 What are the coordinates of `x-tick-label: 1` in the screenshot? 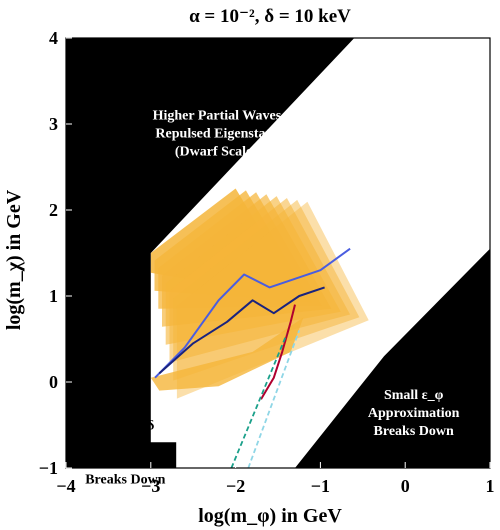 It's located at (490, 486).